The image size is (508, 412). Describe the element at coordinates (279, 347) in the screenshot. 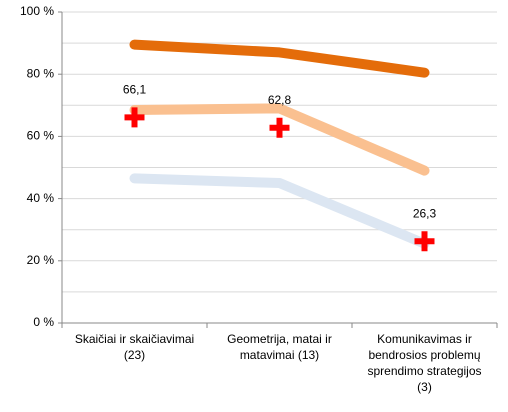

I see `x-tick-label: Geometrija, matai ir matavimai (13)` at that location.